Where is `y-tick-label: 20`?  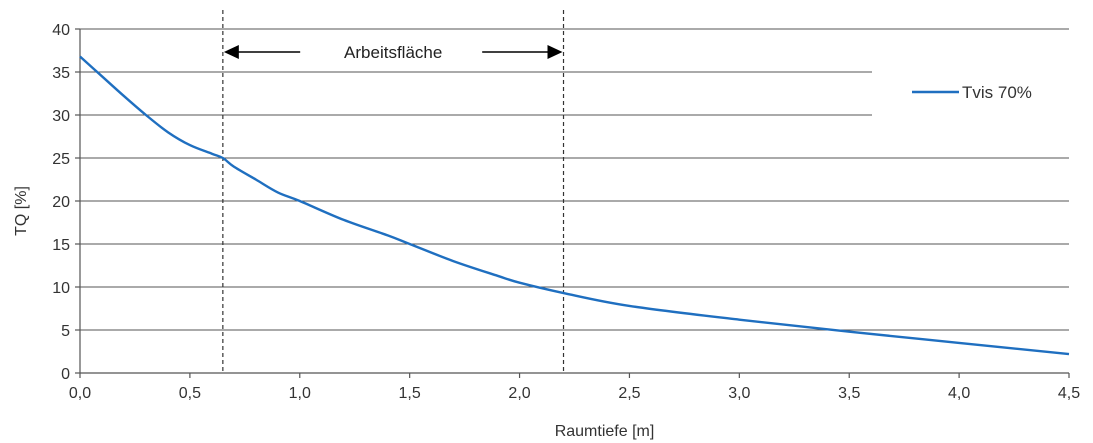
y-tick-label: 20 is located at coordinates (61, 202).